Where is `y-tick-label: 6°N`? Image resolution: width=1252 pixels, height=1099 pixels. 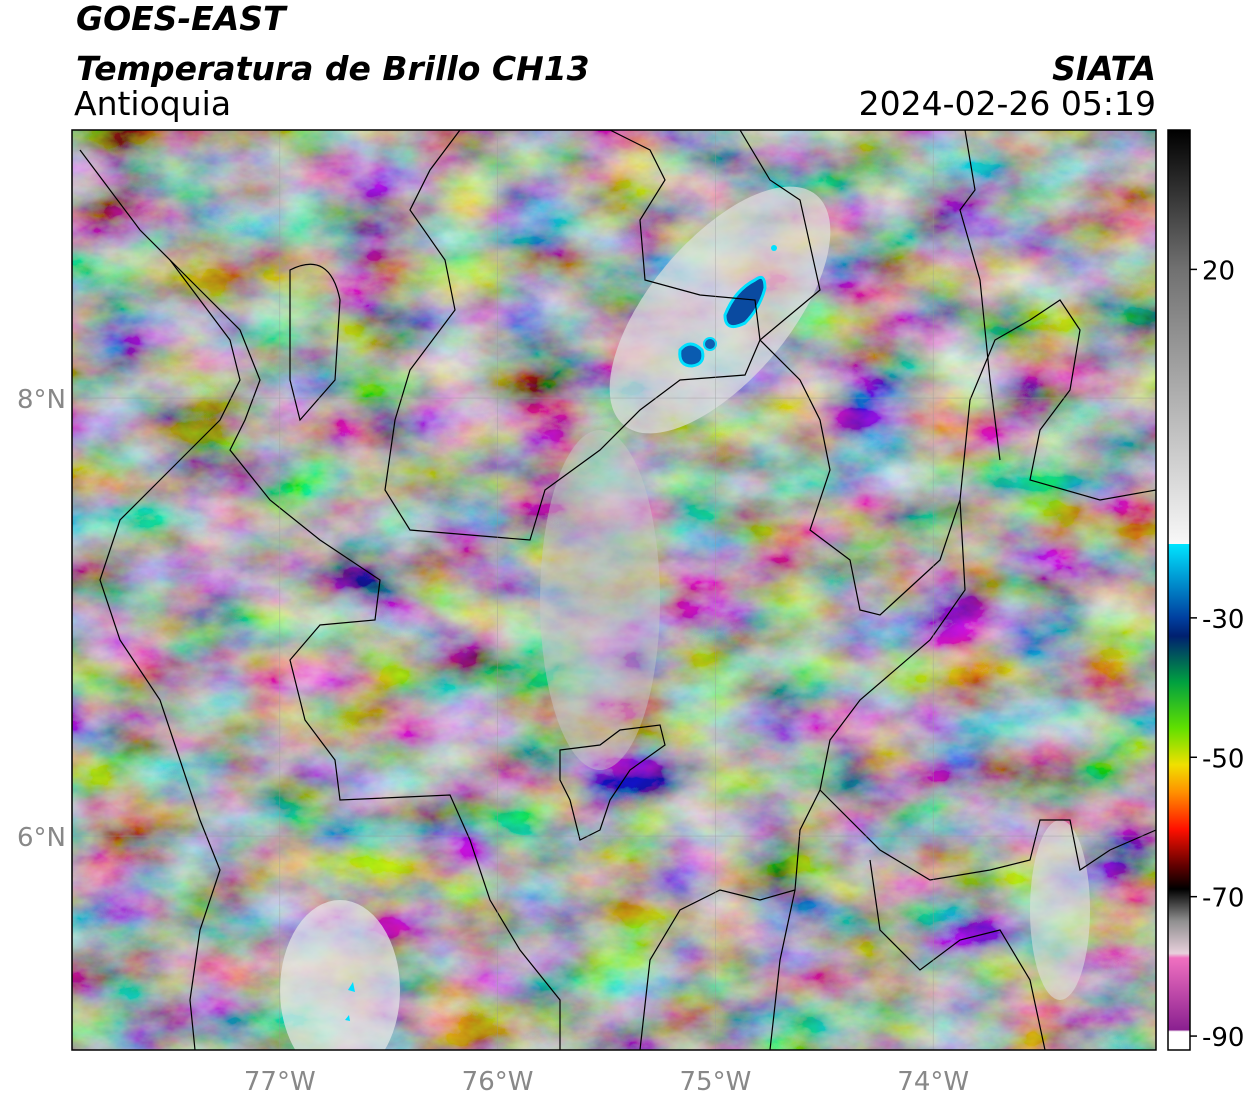
y-tick-label: 6°N is located at coordinates (41, 838).